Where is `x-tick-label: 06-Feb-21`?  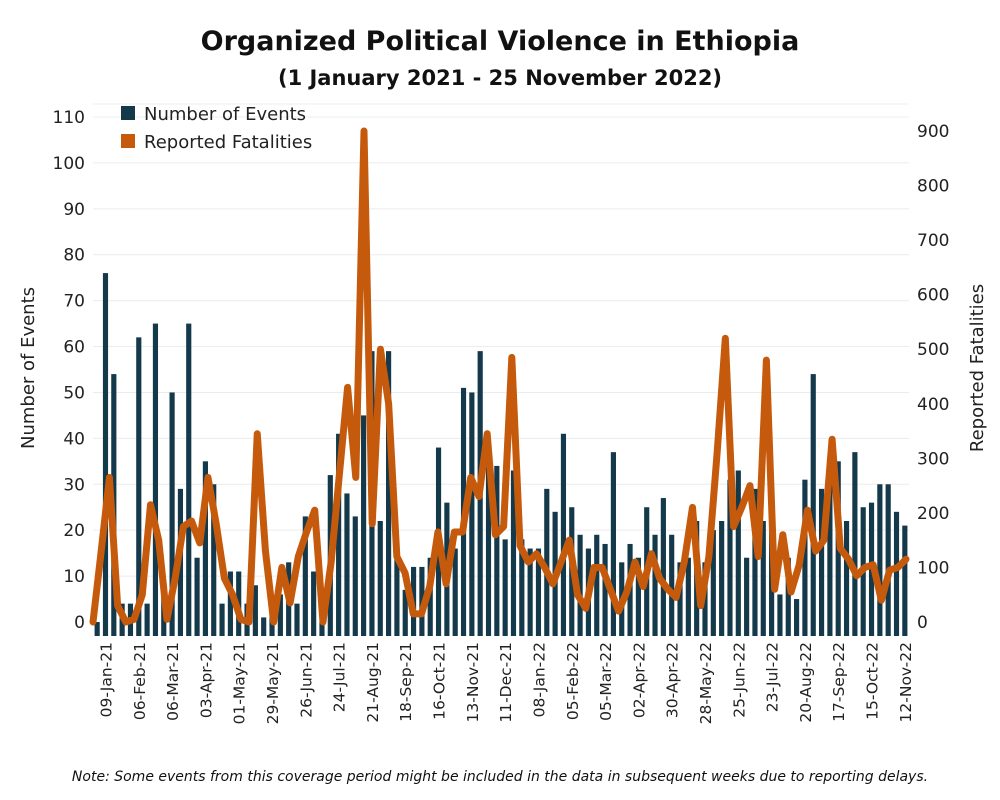
x-tick-label: 06-Feb-21 is located at coordinates (140, 681).